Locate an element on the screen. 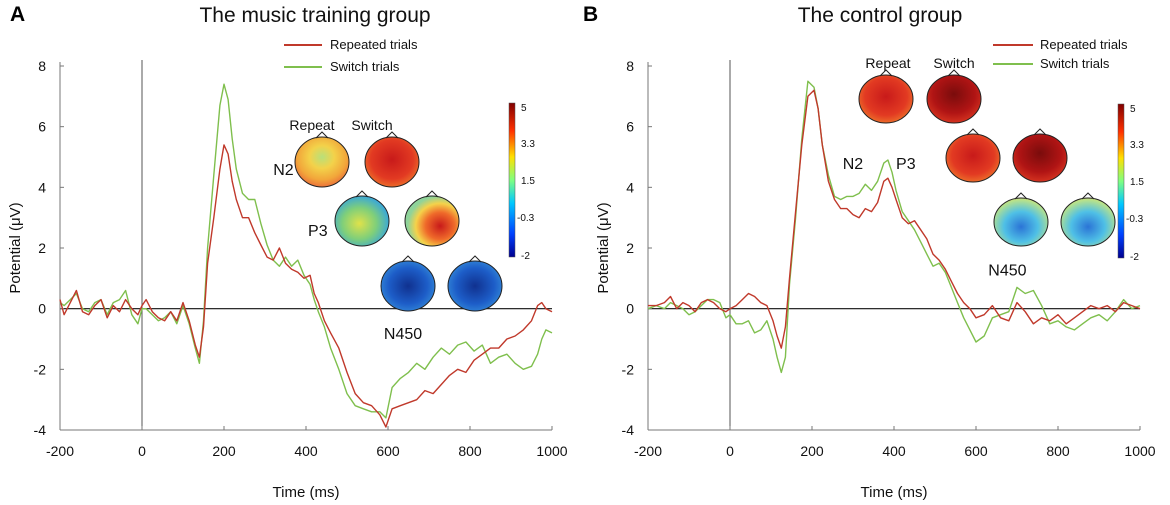  chart-title: The control group is located at coordinates (880, 15).